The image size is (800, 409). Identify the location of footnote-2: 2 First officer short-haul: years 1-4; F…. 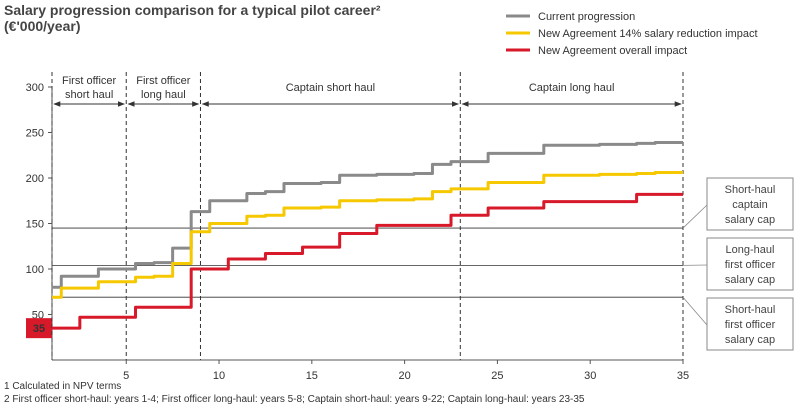
(294, 399).